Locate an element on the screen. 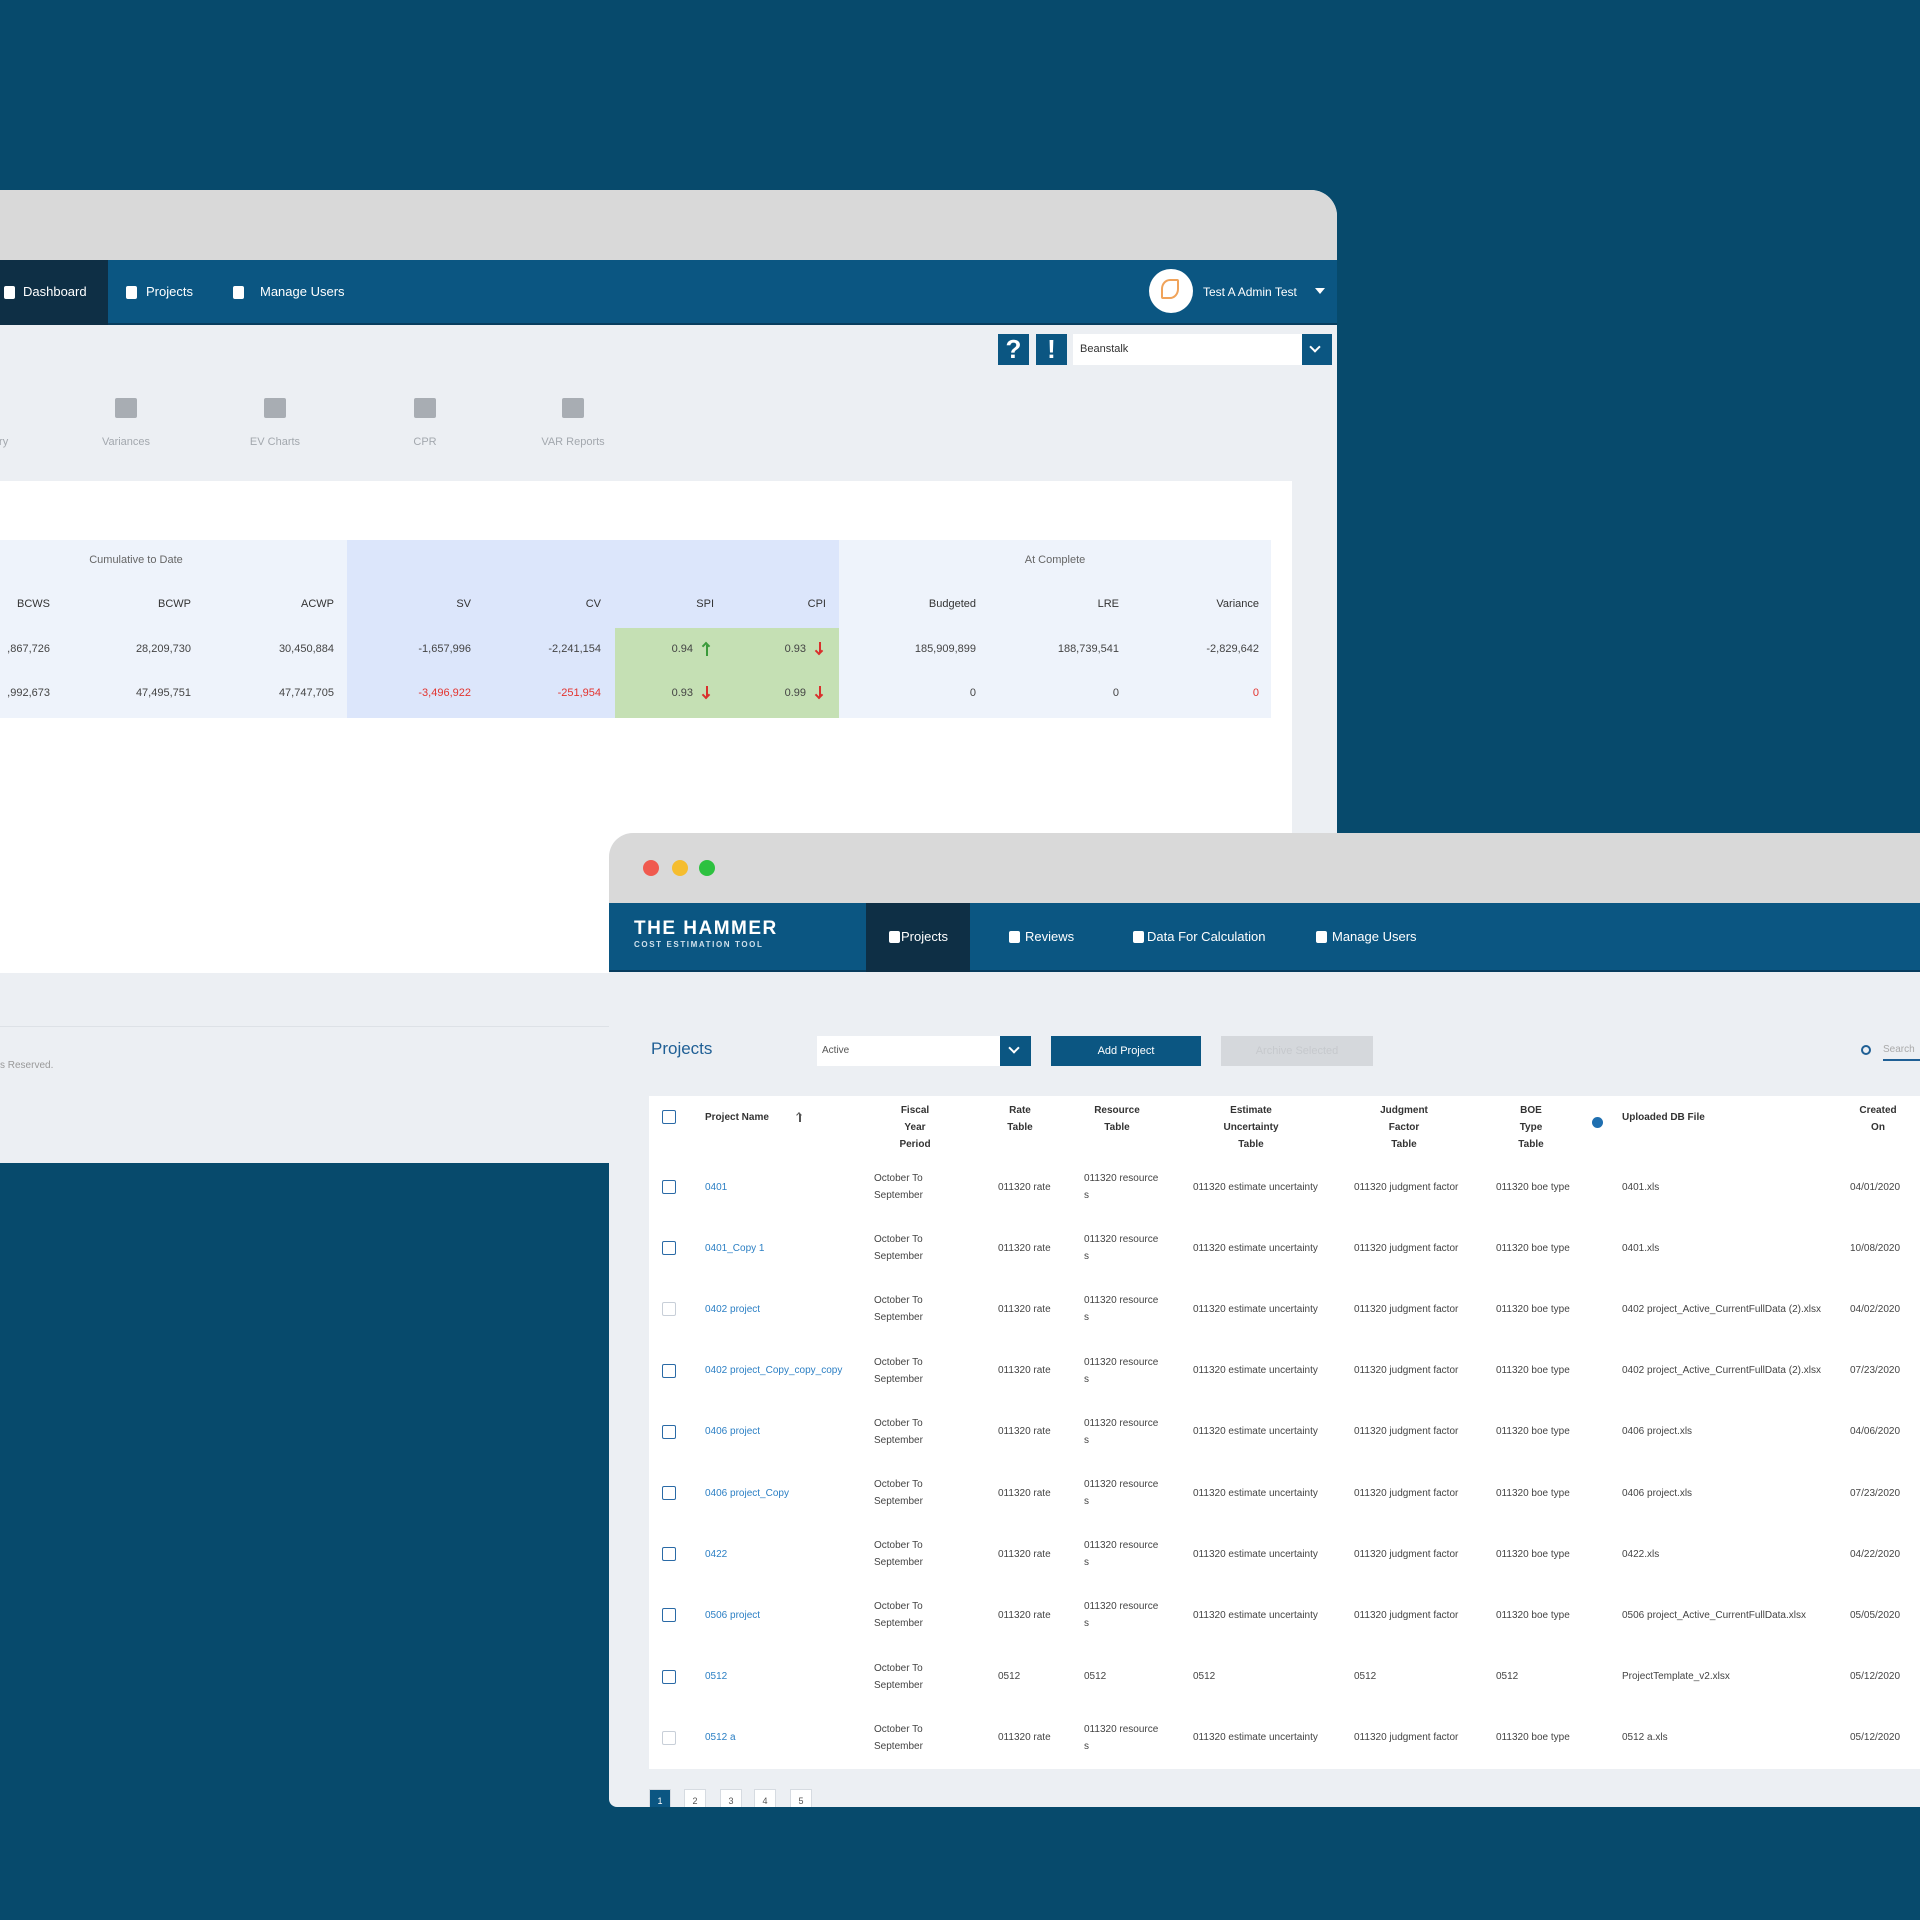  project-link: 0406 project is located at coordinates (733, 1432).